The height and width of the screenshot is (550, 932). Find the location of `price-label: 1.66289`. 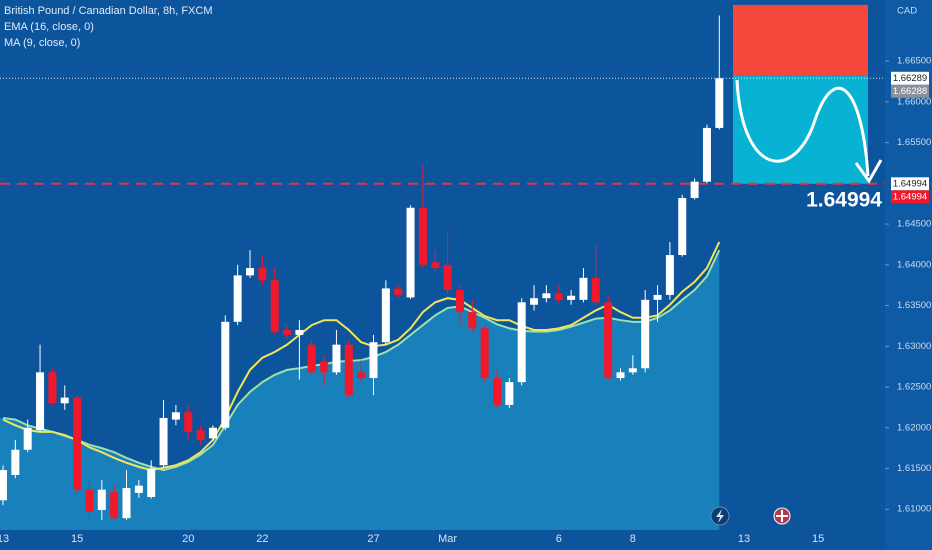

price-label: 1.66289 is located at coordinates (910, 78).